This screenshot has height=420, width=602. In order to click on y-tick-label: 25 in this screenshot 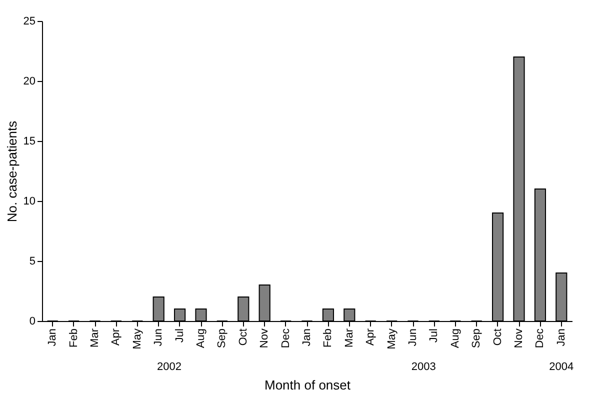, I will do `click(29, 22)`.